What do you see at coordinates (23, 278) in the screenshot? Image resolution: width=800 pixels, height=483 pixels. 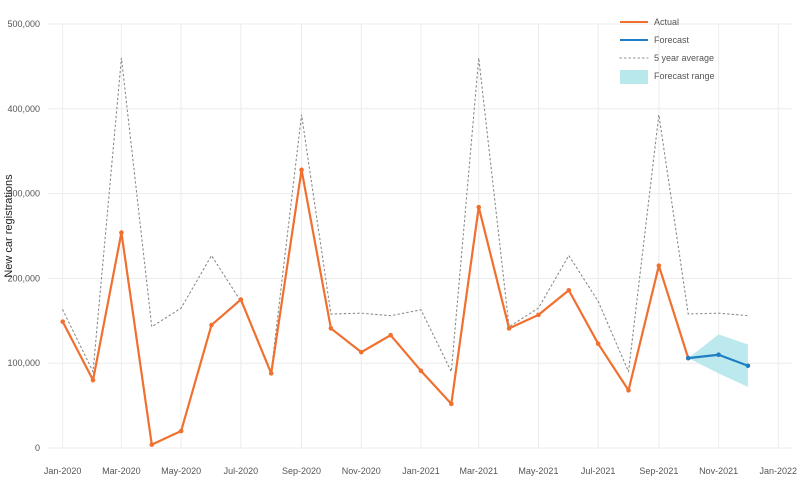 I see `y-tick-label: 200,000` at bounding box center [23, 278].